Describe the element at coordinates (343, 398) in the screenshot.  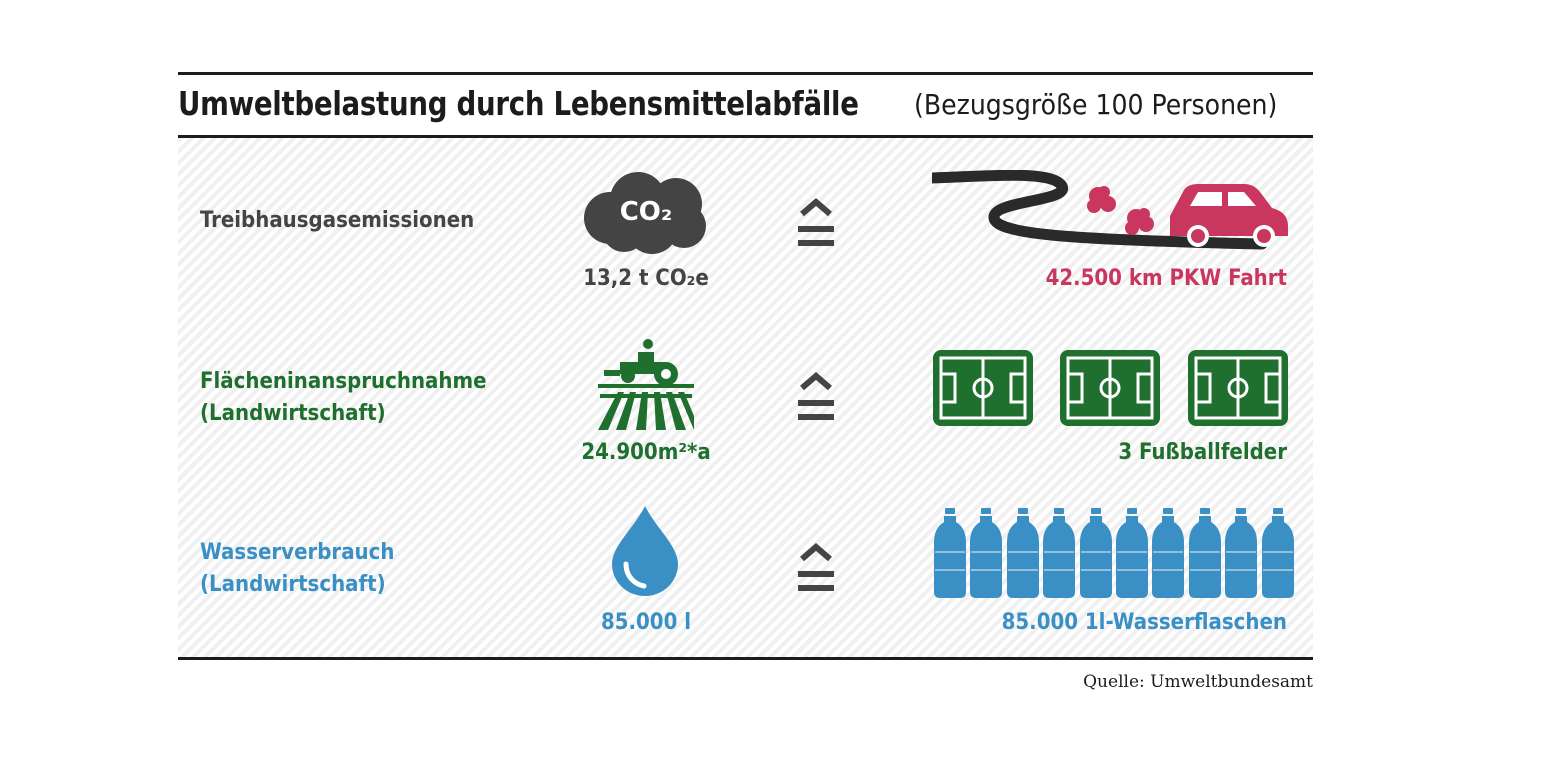
I see `row-label-land: Flächeninanspruchnahme (Landwirtschaft)` at that location.